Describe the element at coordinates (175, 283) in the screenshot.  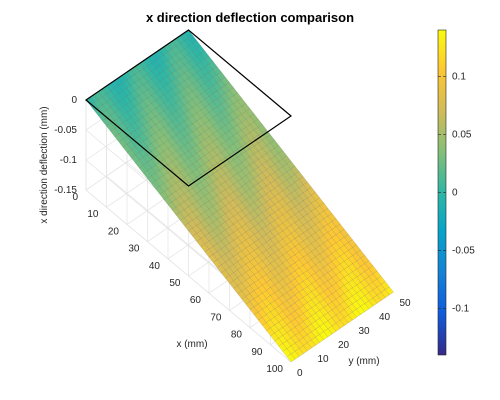
I see `x-tick-label: 50` at that location.